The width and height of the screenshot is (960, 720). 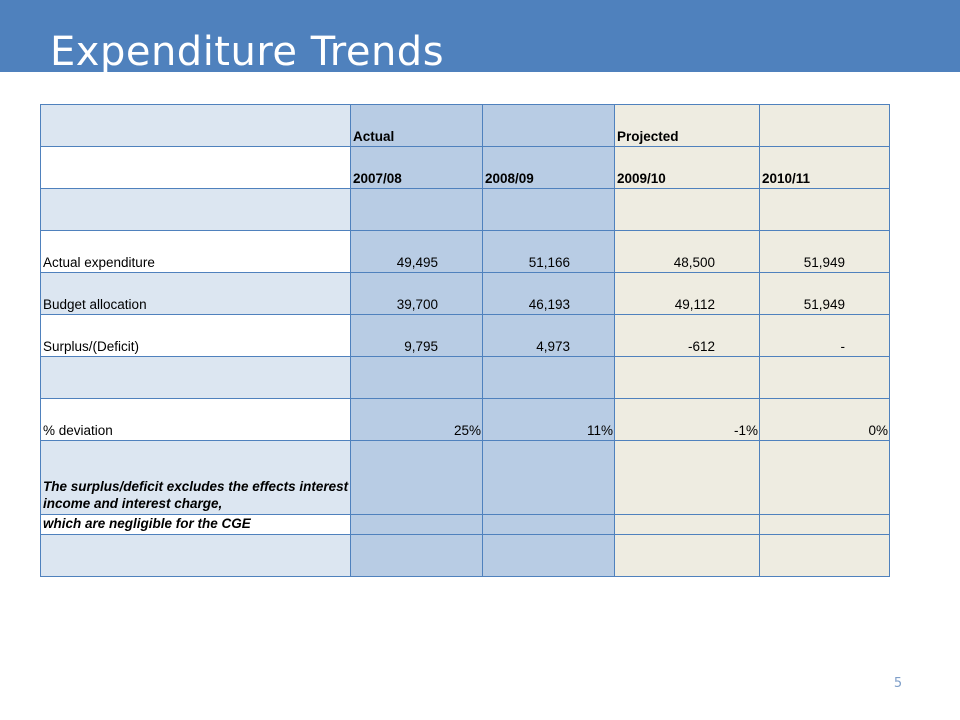 What do you see at coordinates (898, 683) in the screenshot?
I see `page-number: 5` at bounding box center [898, 683].